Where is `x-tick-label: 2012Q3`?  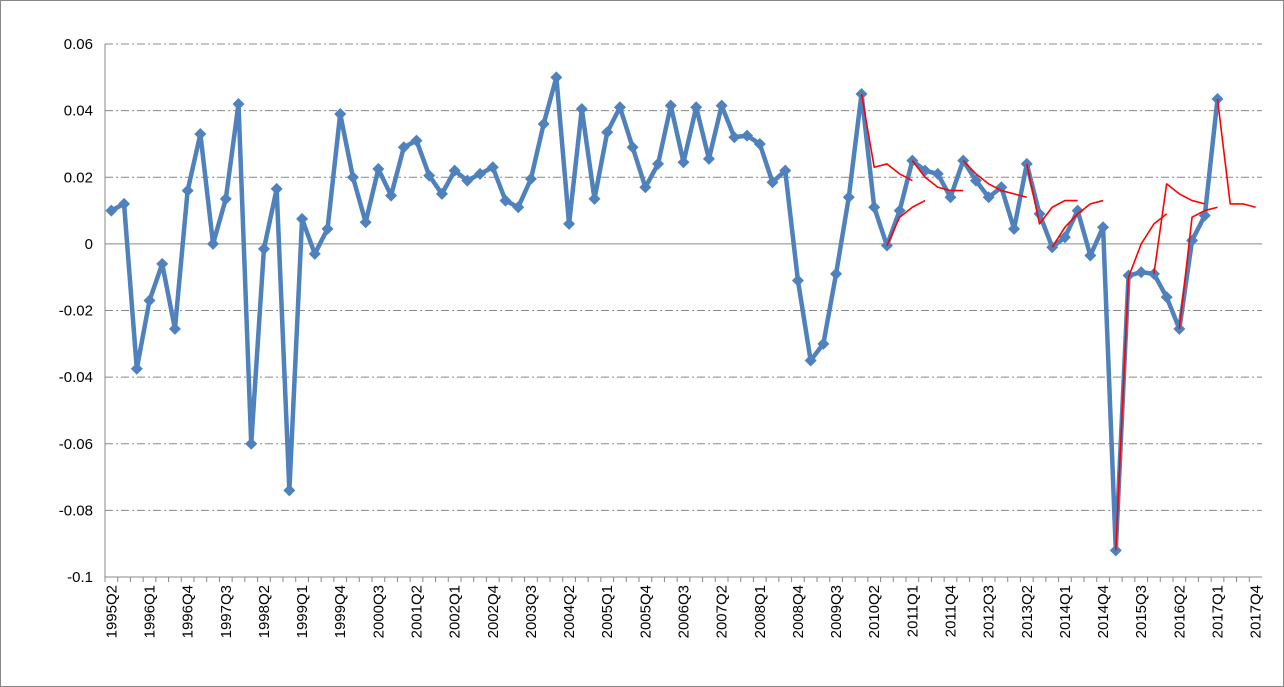 x-tick-label: 2012Q3 is located at coordinates (989, 611).